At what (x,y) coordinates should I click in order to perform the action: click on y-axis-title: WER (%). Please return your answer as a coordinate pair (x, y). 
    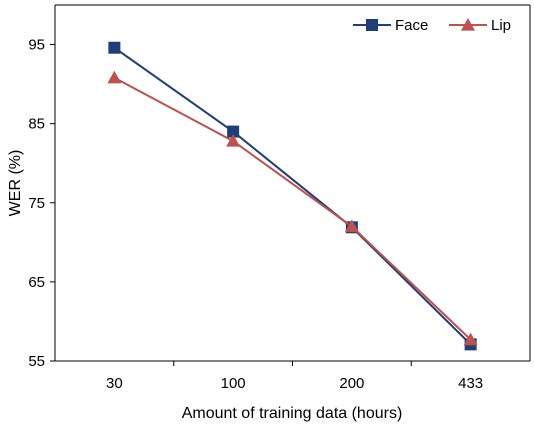
    Looking at the image, I should click on (15, 183).